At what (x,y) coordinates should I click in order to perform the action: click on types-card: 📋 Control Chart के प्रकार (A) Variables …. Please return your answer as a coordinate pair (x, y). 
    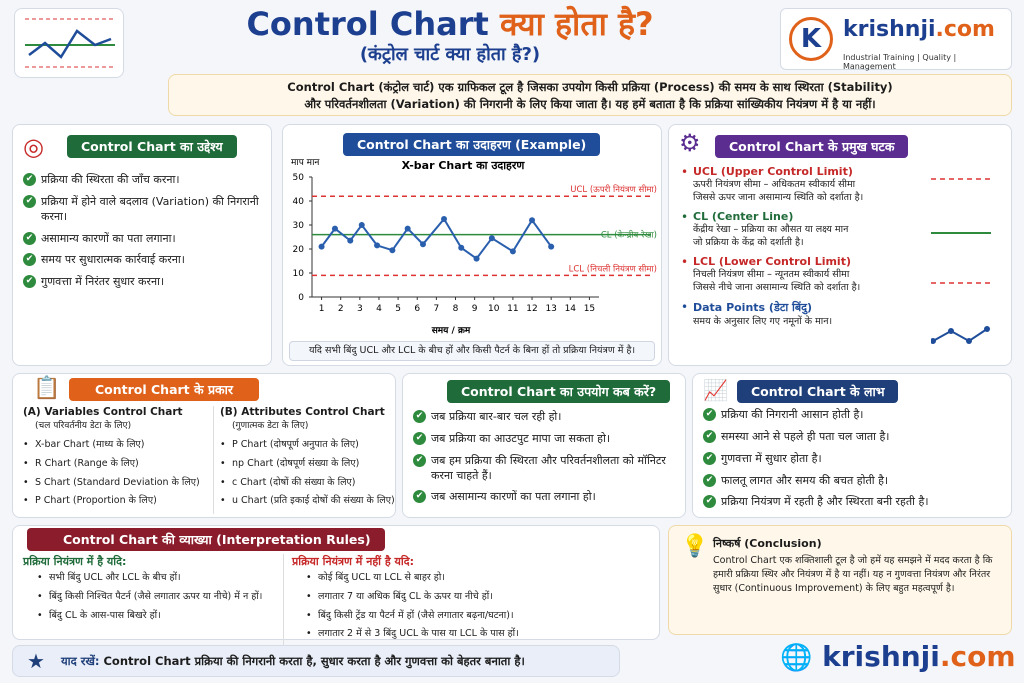
    Looking at the image, I should click on (204, 445).